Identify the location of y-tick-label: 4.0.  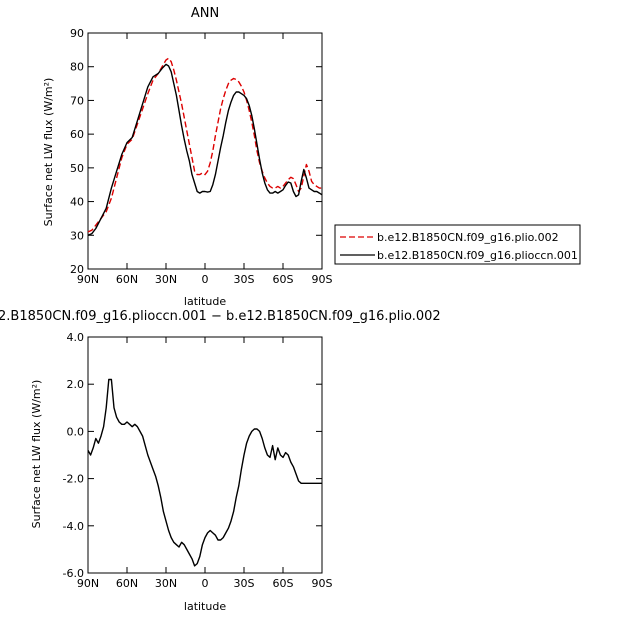
(76, 337).